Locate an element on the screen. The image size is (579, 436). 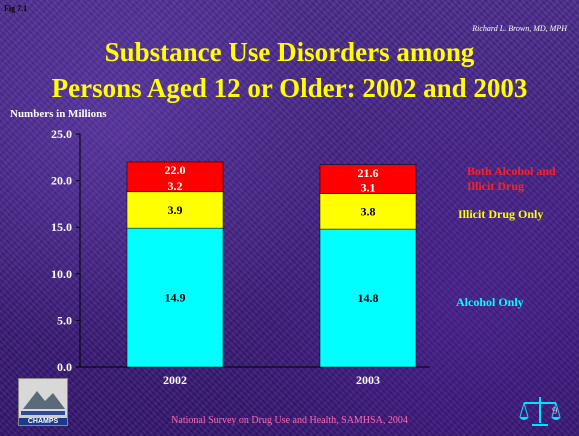
bar-value-label: 14.9 is located at coordinates (175, 298).